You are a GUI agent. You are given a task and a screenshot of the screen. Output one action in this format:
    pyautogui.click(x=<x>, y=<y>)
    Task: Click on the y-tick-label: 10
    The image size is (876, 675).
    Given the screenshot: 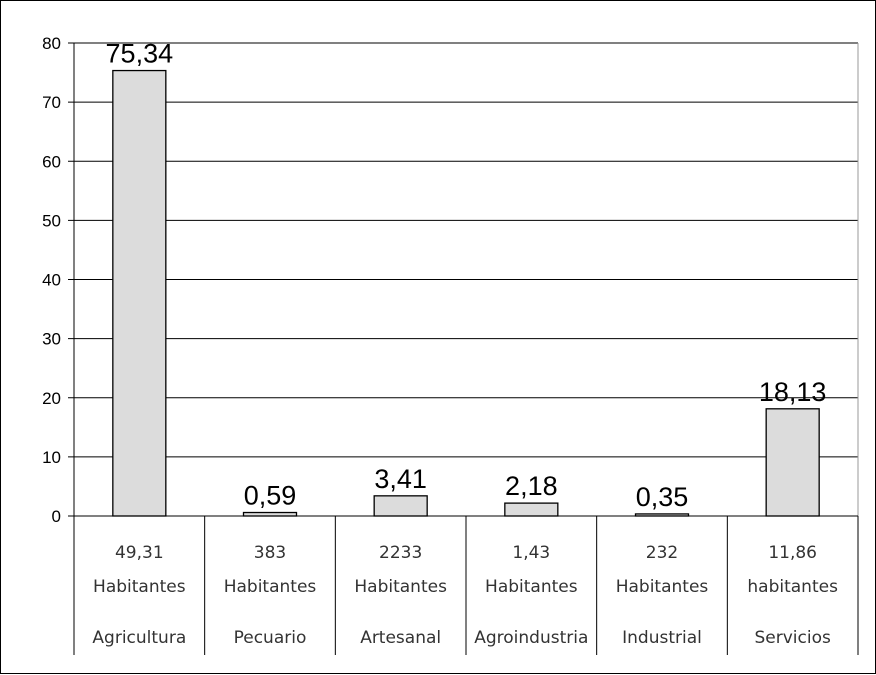 What is the action you would take?
    pyautogui.click(x=51, y=457)
    